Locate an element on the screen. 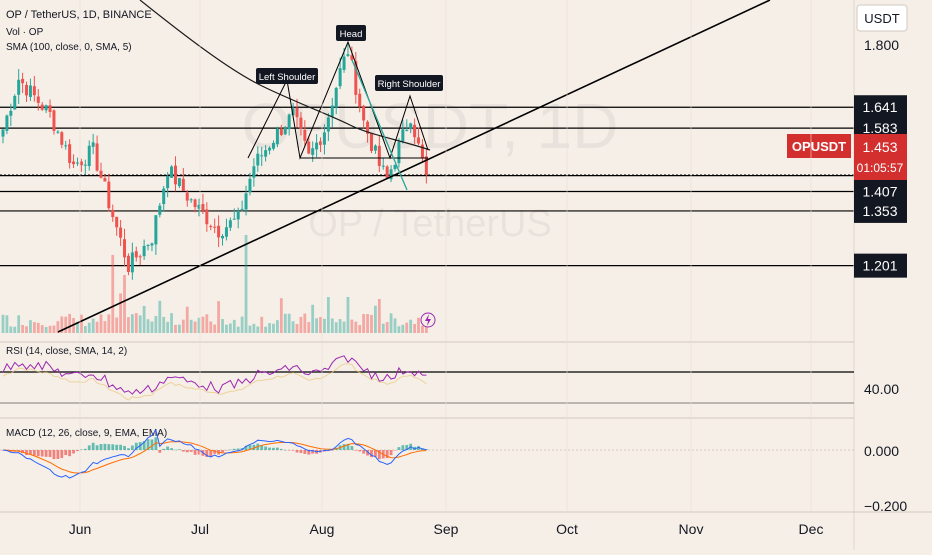 The width and height of the screenshot is (932, 555). watermark-name: OP / TetherUS is located at coordinates (430, 224).